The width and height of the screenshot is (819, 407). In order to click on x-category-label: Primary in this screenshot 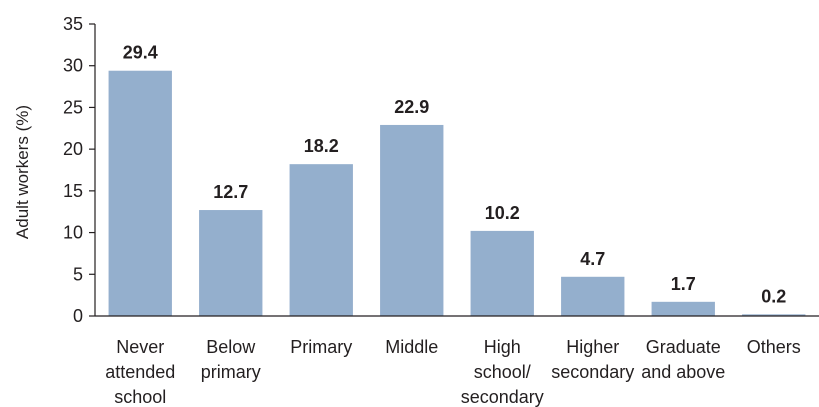, I will do `click(321, 347)`.